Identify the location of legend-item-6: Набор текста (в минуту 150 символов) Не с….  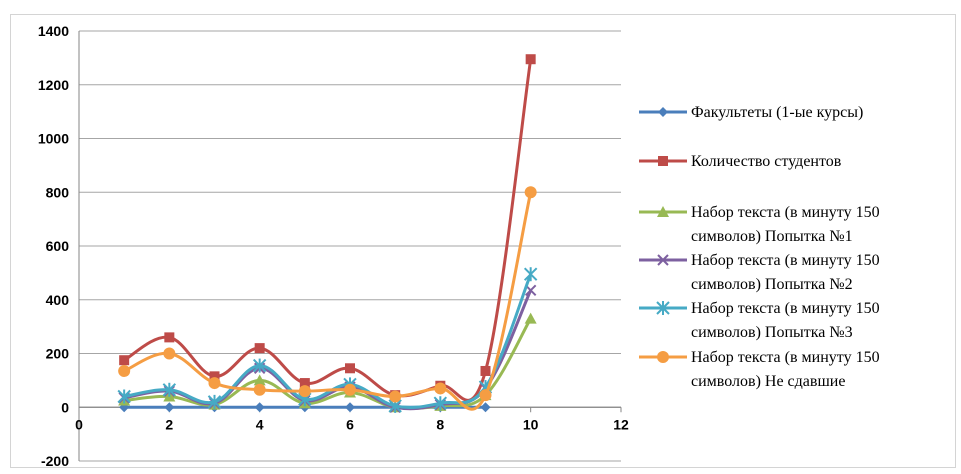
(759, 369).